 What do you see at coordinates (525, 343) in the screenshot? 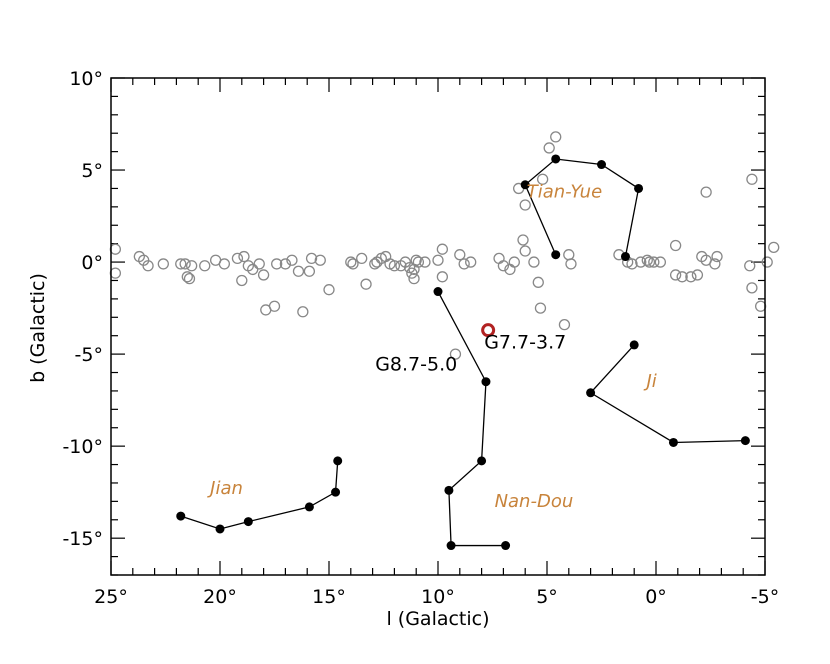
I see `source-label: G7.7-3.7` at bounding box center [525, 343].